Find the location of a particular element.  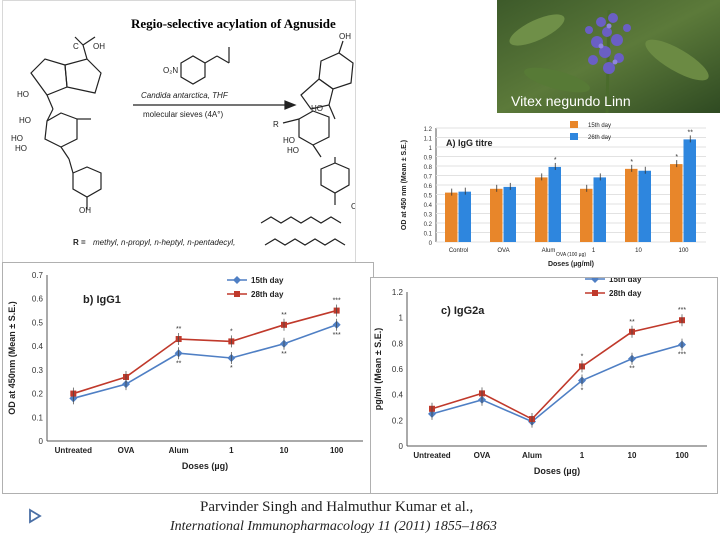

y-tick-label: 0.1 is located at coordinates (38, 417).